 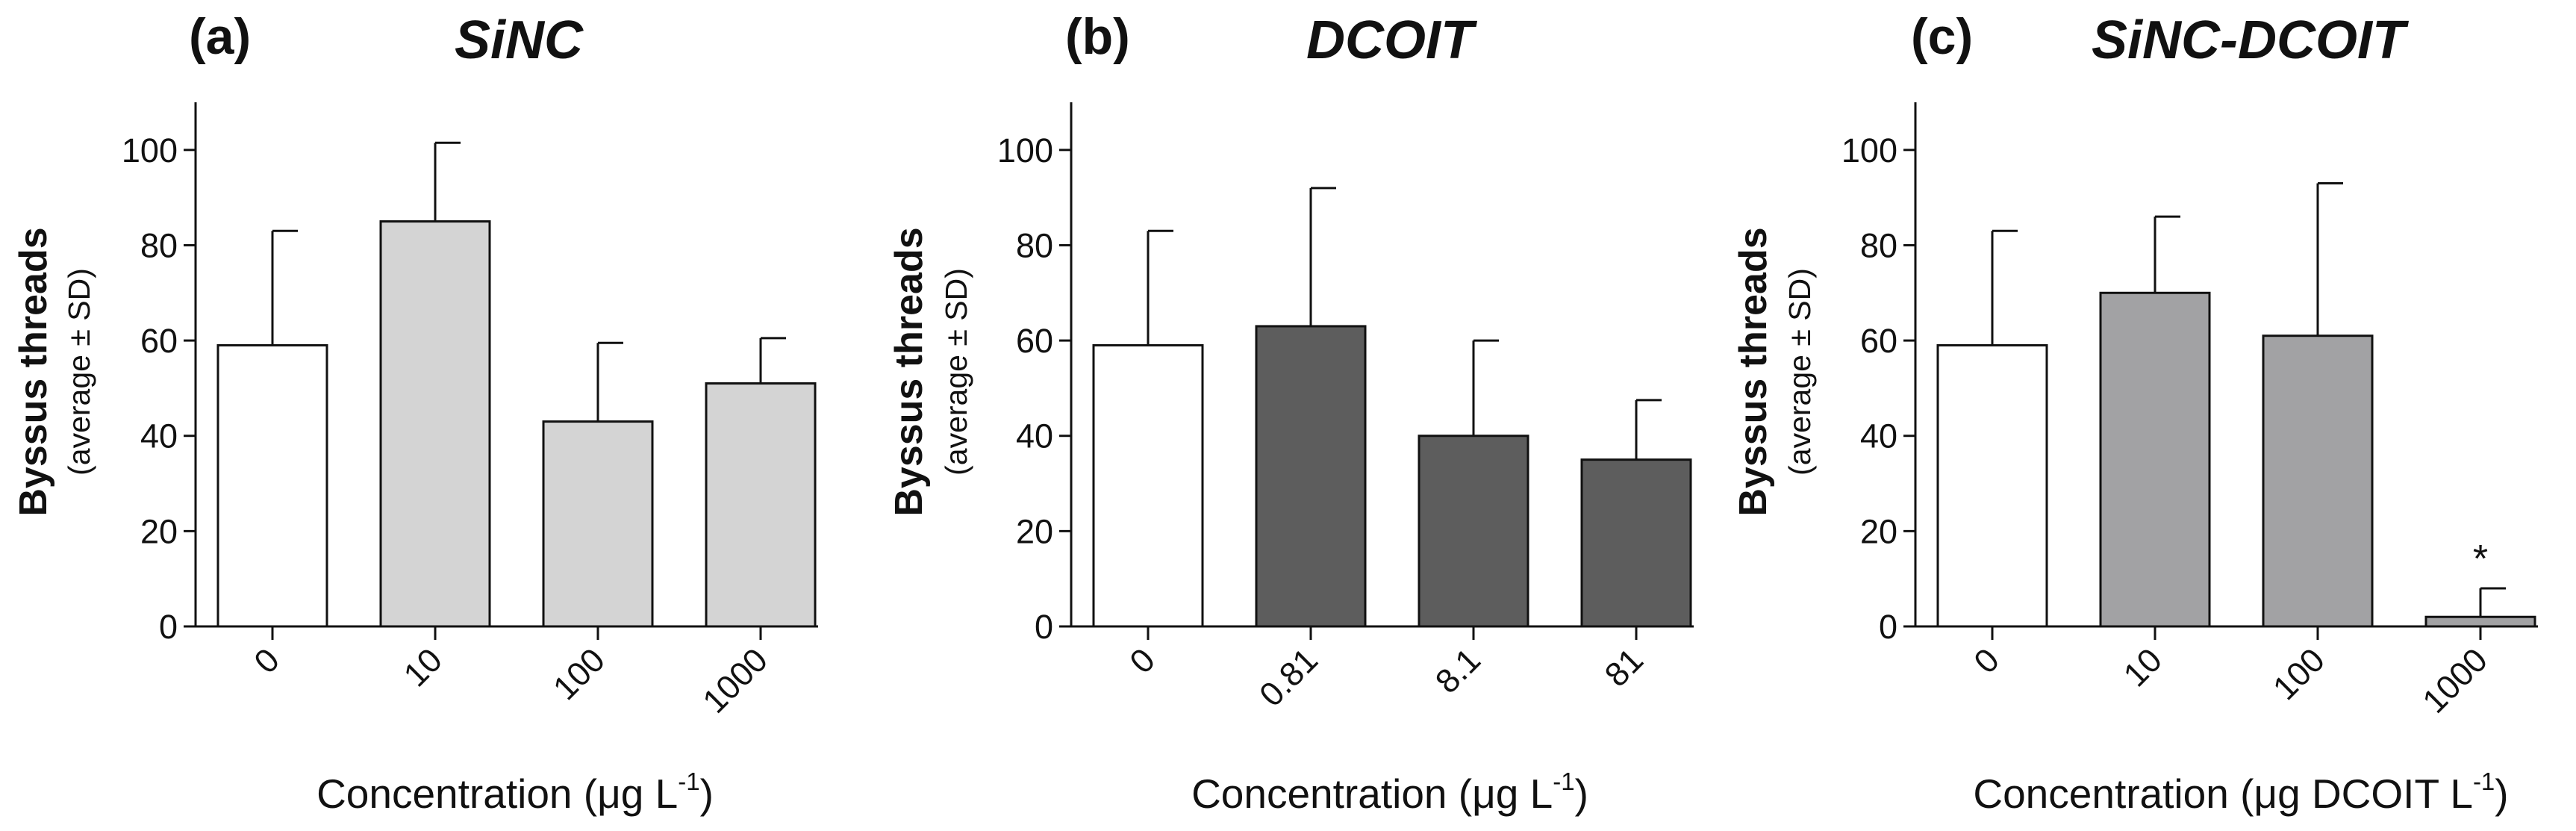 I want to click on x-tick-label: 0.81, so click(x=1288, y=677).